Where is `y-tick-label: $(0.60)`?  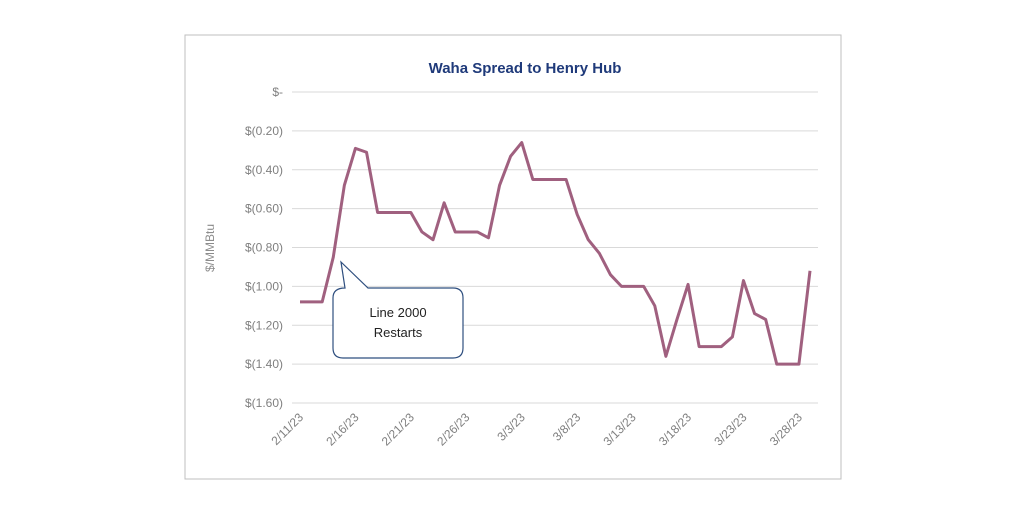
y-tick-label: $(0.60) is located at coordinates (264, 209).